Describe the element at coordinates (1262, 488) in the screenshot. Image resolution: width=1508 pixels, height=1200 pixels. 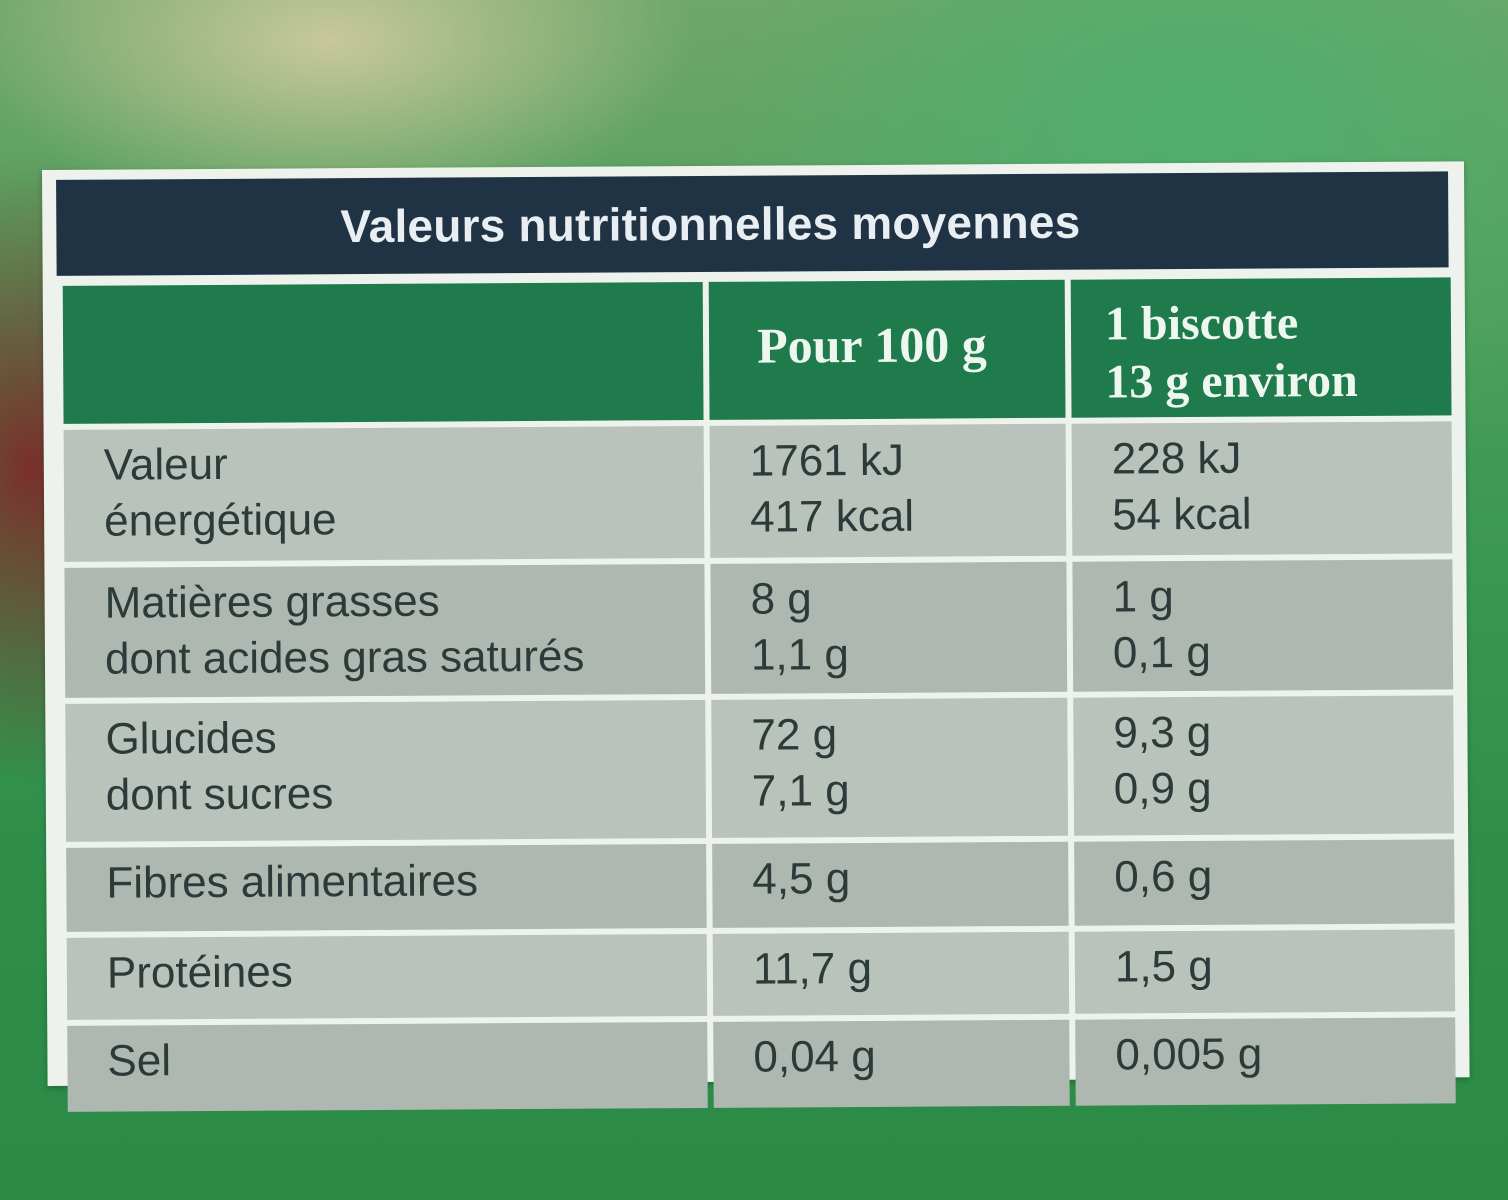
I see `row-value-perunit-energy: 228 kJ 54 kcal` at that location.